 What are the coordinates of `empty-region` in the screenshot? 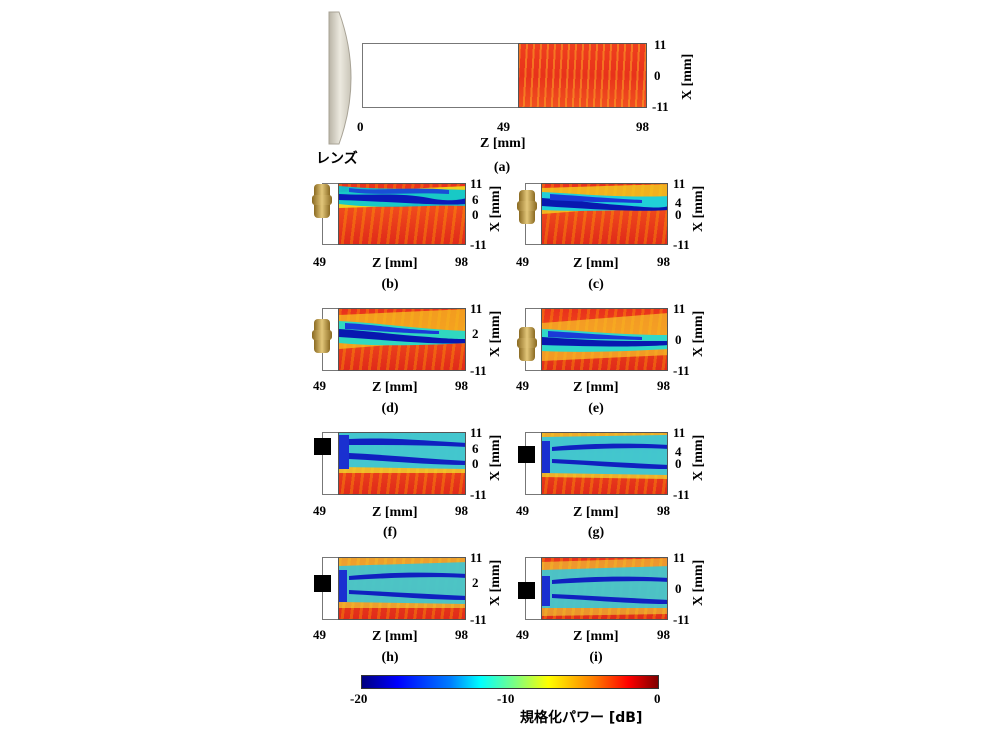 It's located at (440, 75).